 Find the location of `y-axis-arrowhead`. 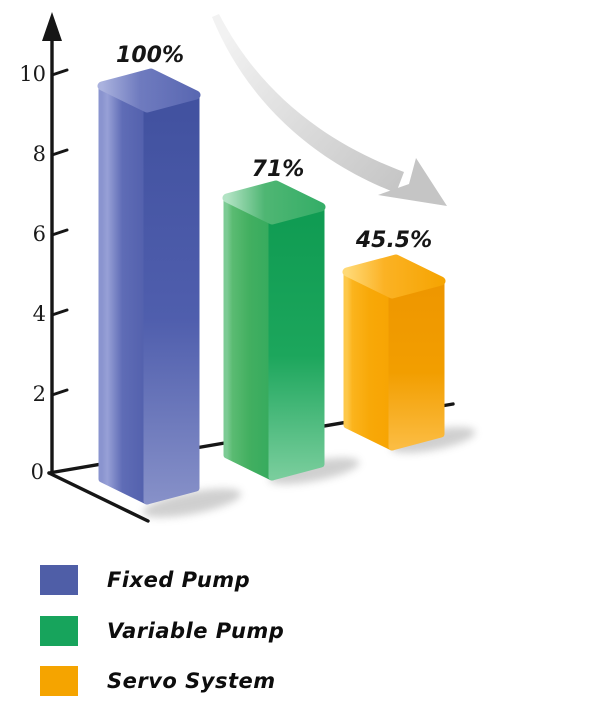

y-axis-arrowhead is located at coordinates (52, 26).